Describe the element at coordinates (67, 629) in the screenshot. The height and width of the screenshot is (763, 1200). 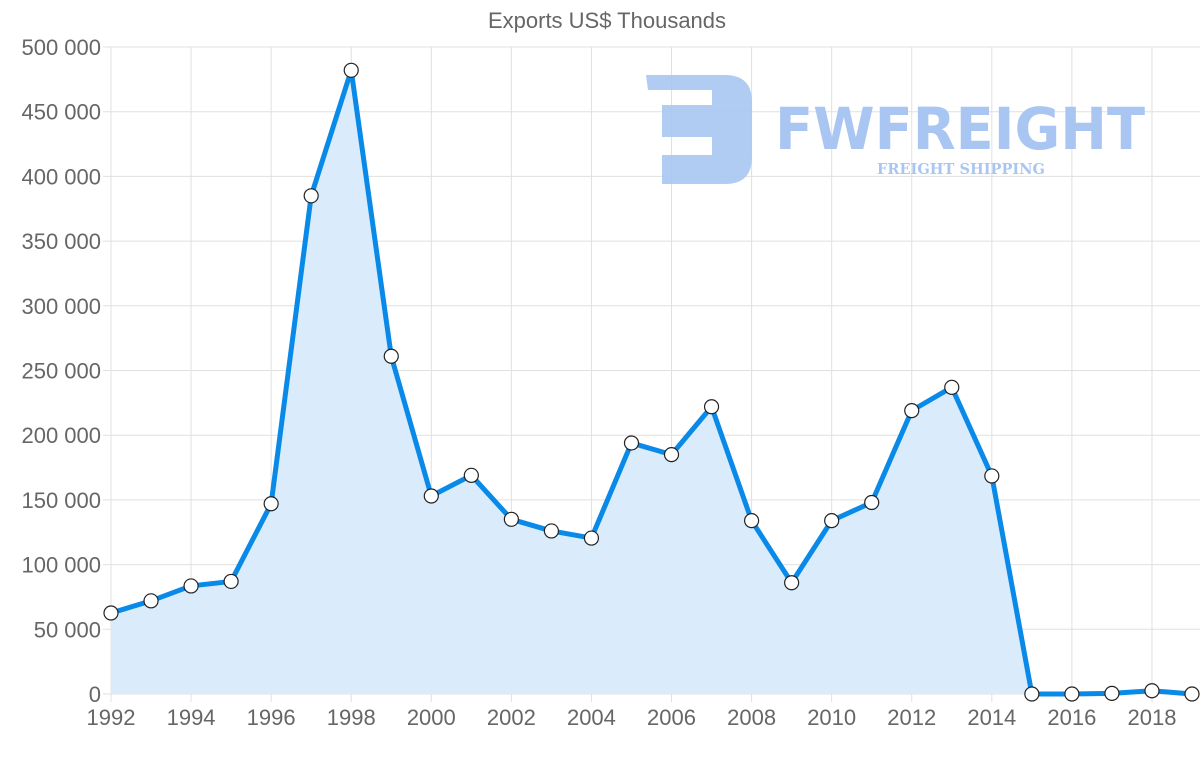
I see `y-tick-label: 50 000` at that location.